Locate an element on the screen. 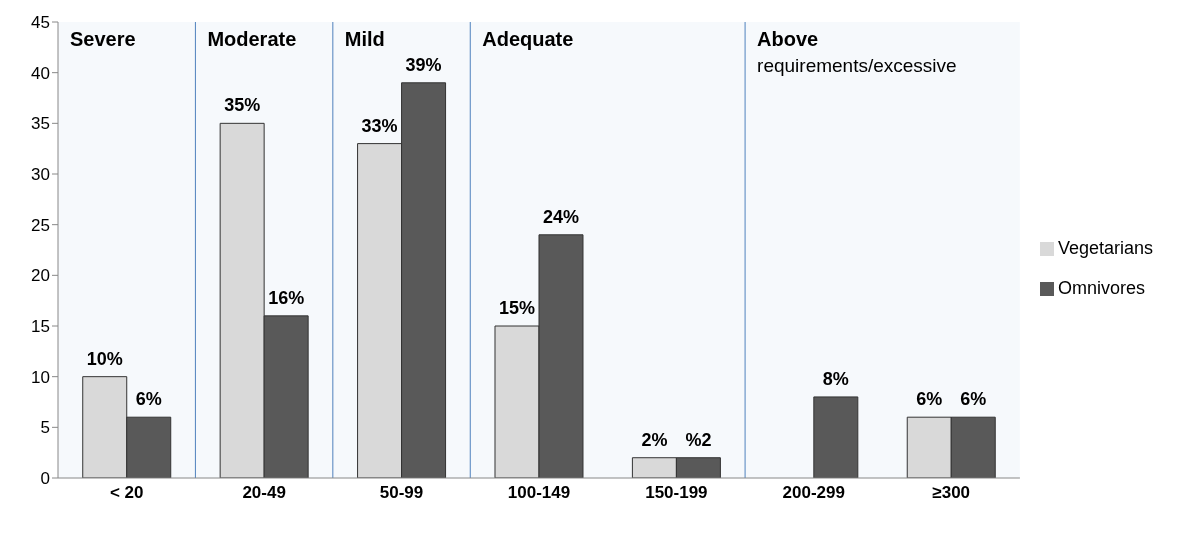 This screenshot has width=1183, height=533. band-label: Adequate is located at coordinates (528, 39).